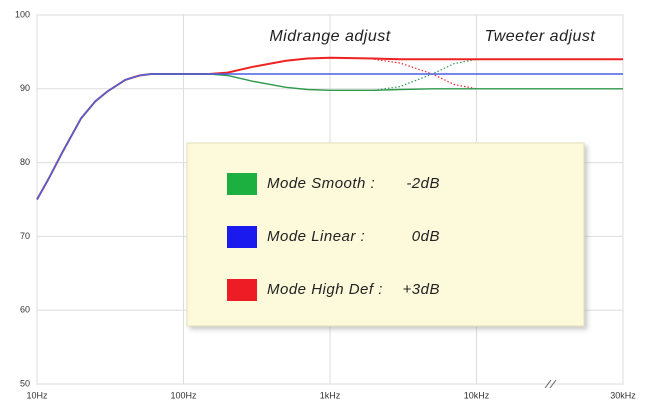 The width and height of the screenshot is (650, 403). I want to click on y-tick-label: 100, so click(22, 14).